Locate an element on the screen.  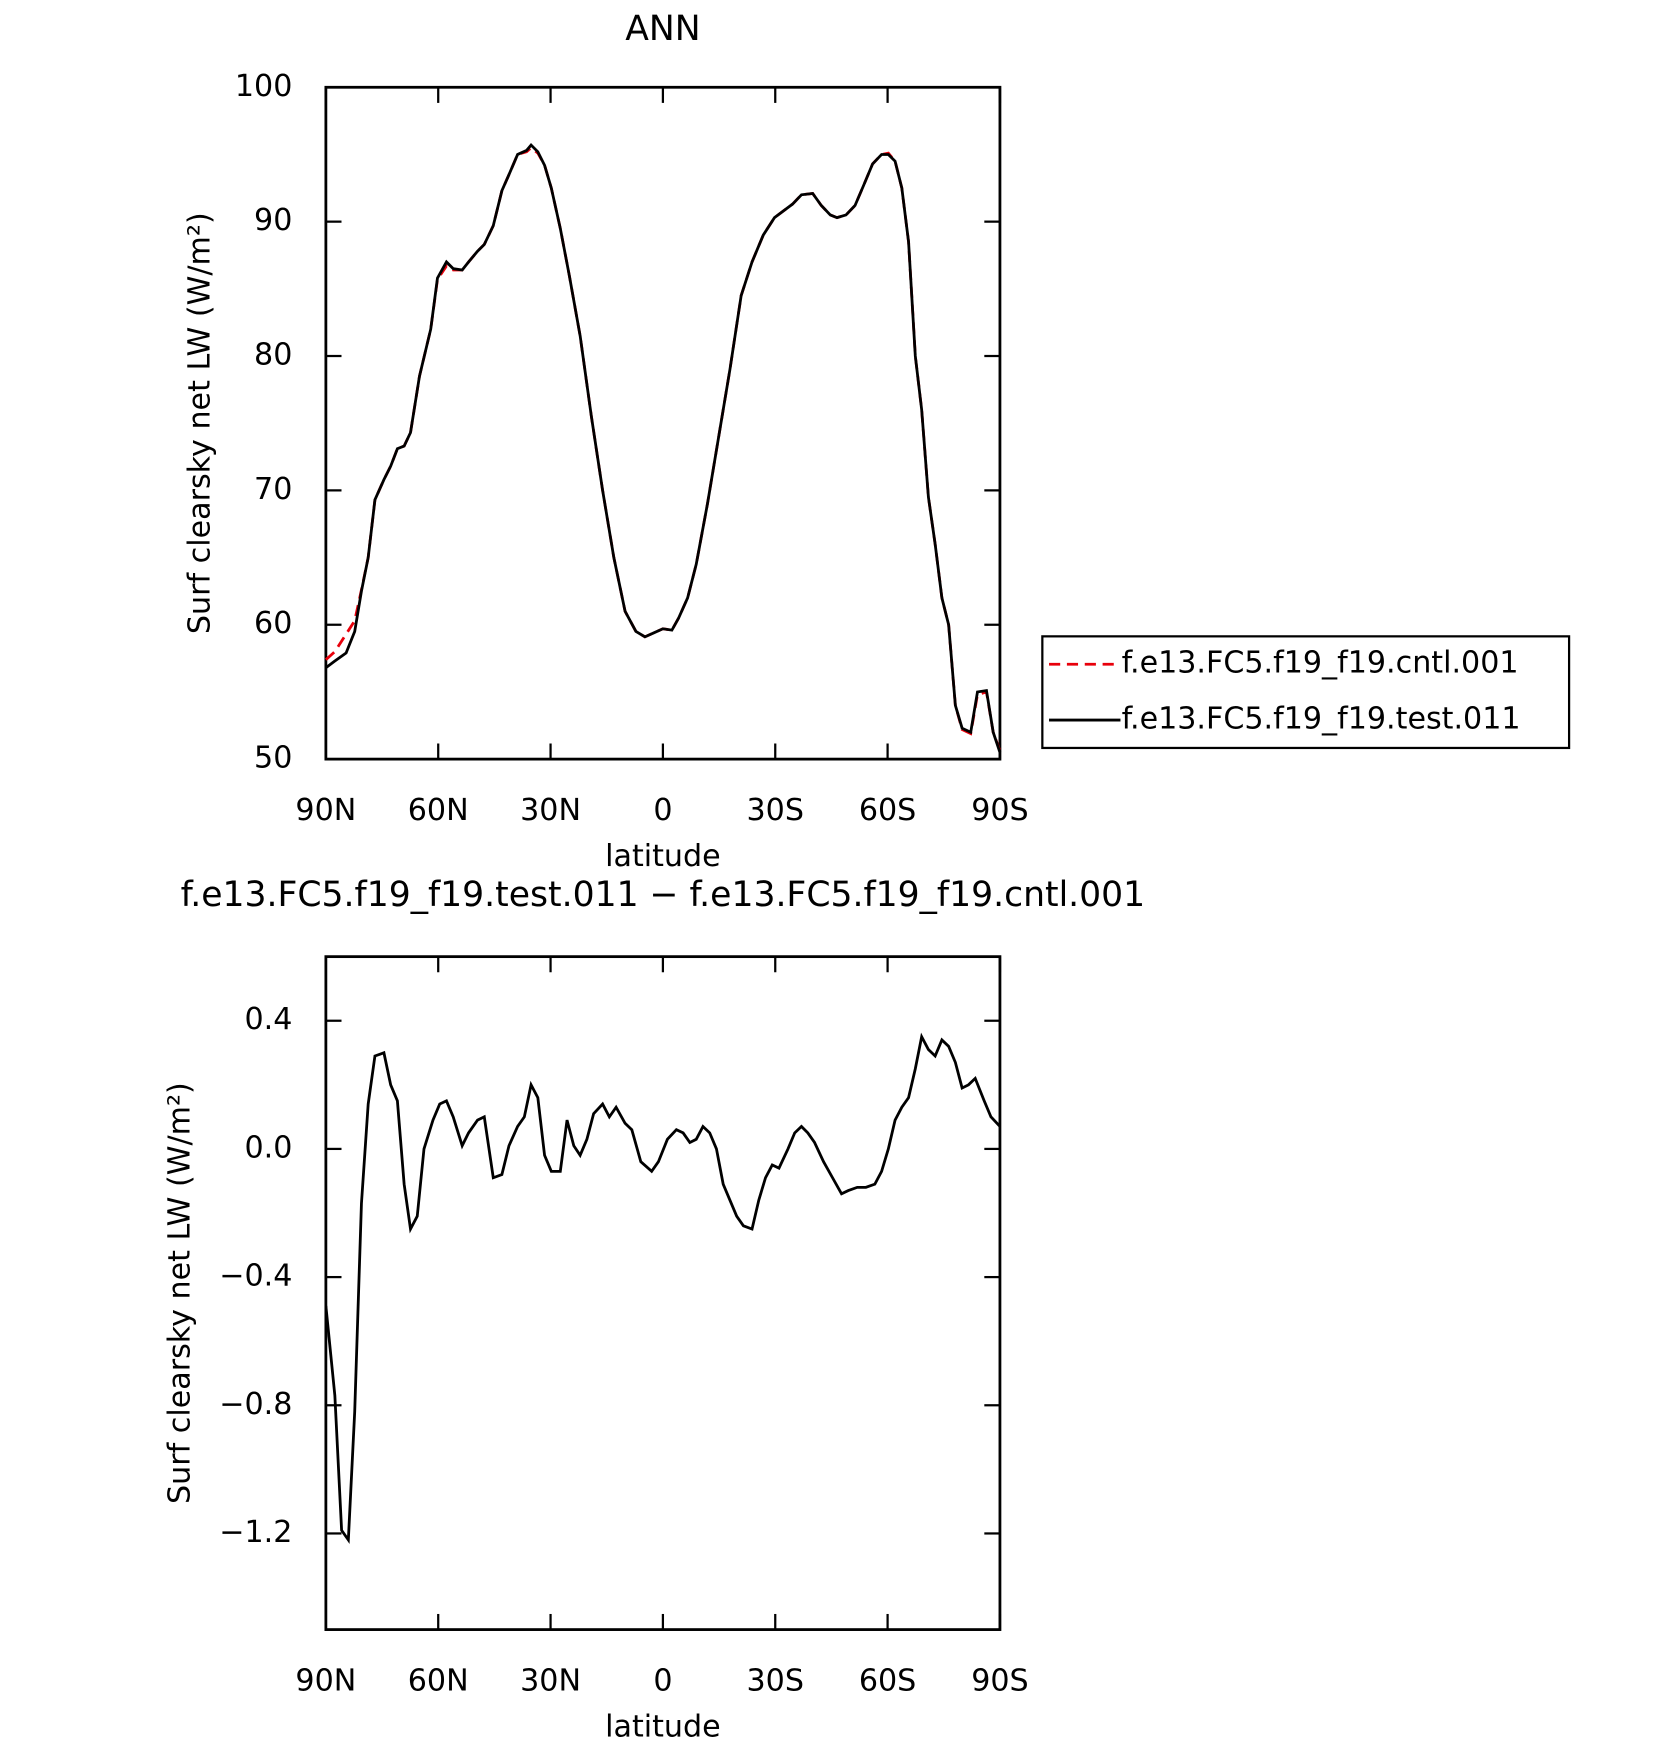
y-tick-label: 90 is located at coordinates (273, 220).